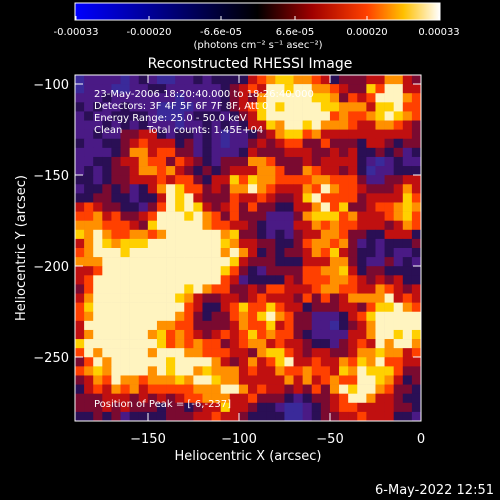 The height and width of the screenshot is (500, 500). I want to click on colorbar-unit-label: (photons cm⁻² s⁻¹ asec⁻²), so click(257, 45).